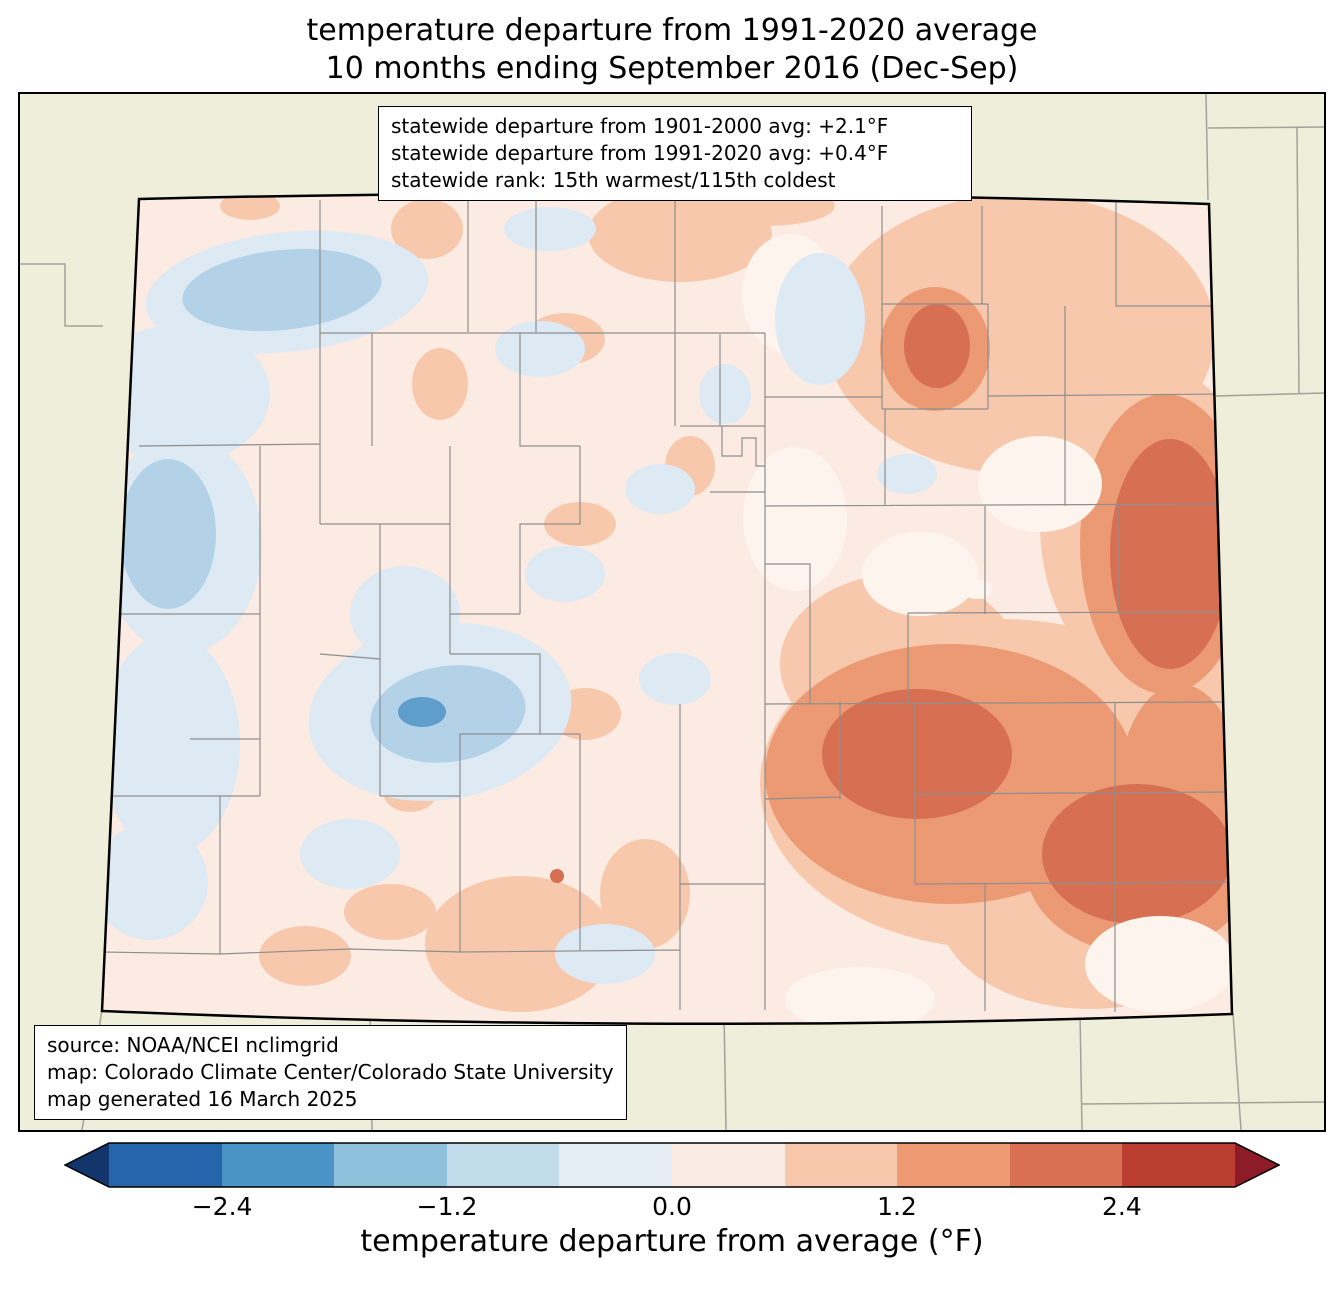 Image resolution: width=1344 pixels, height=1299 pixels. I want to click on colorbar-tick-labels: −2.4 −1.2 0.0 1.2 2.4, so click(672, 1205).